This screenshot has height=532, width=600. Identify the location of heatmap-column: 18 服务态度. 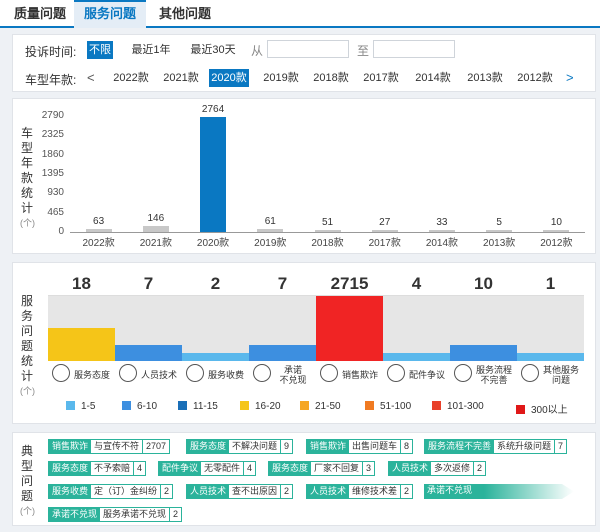
(81, 331).